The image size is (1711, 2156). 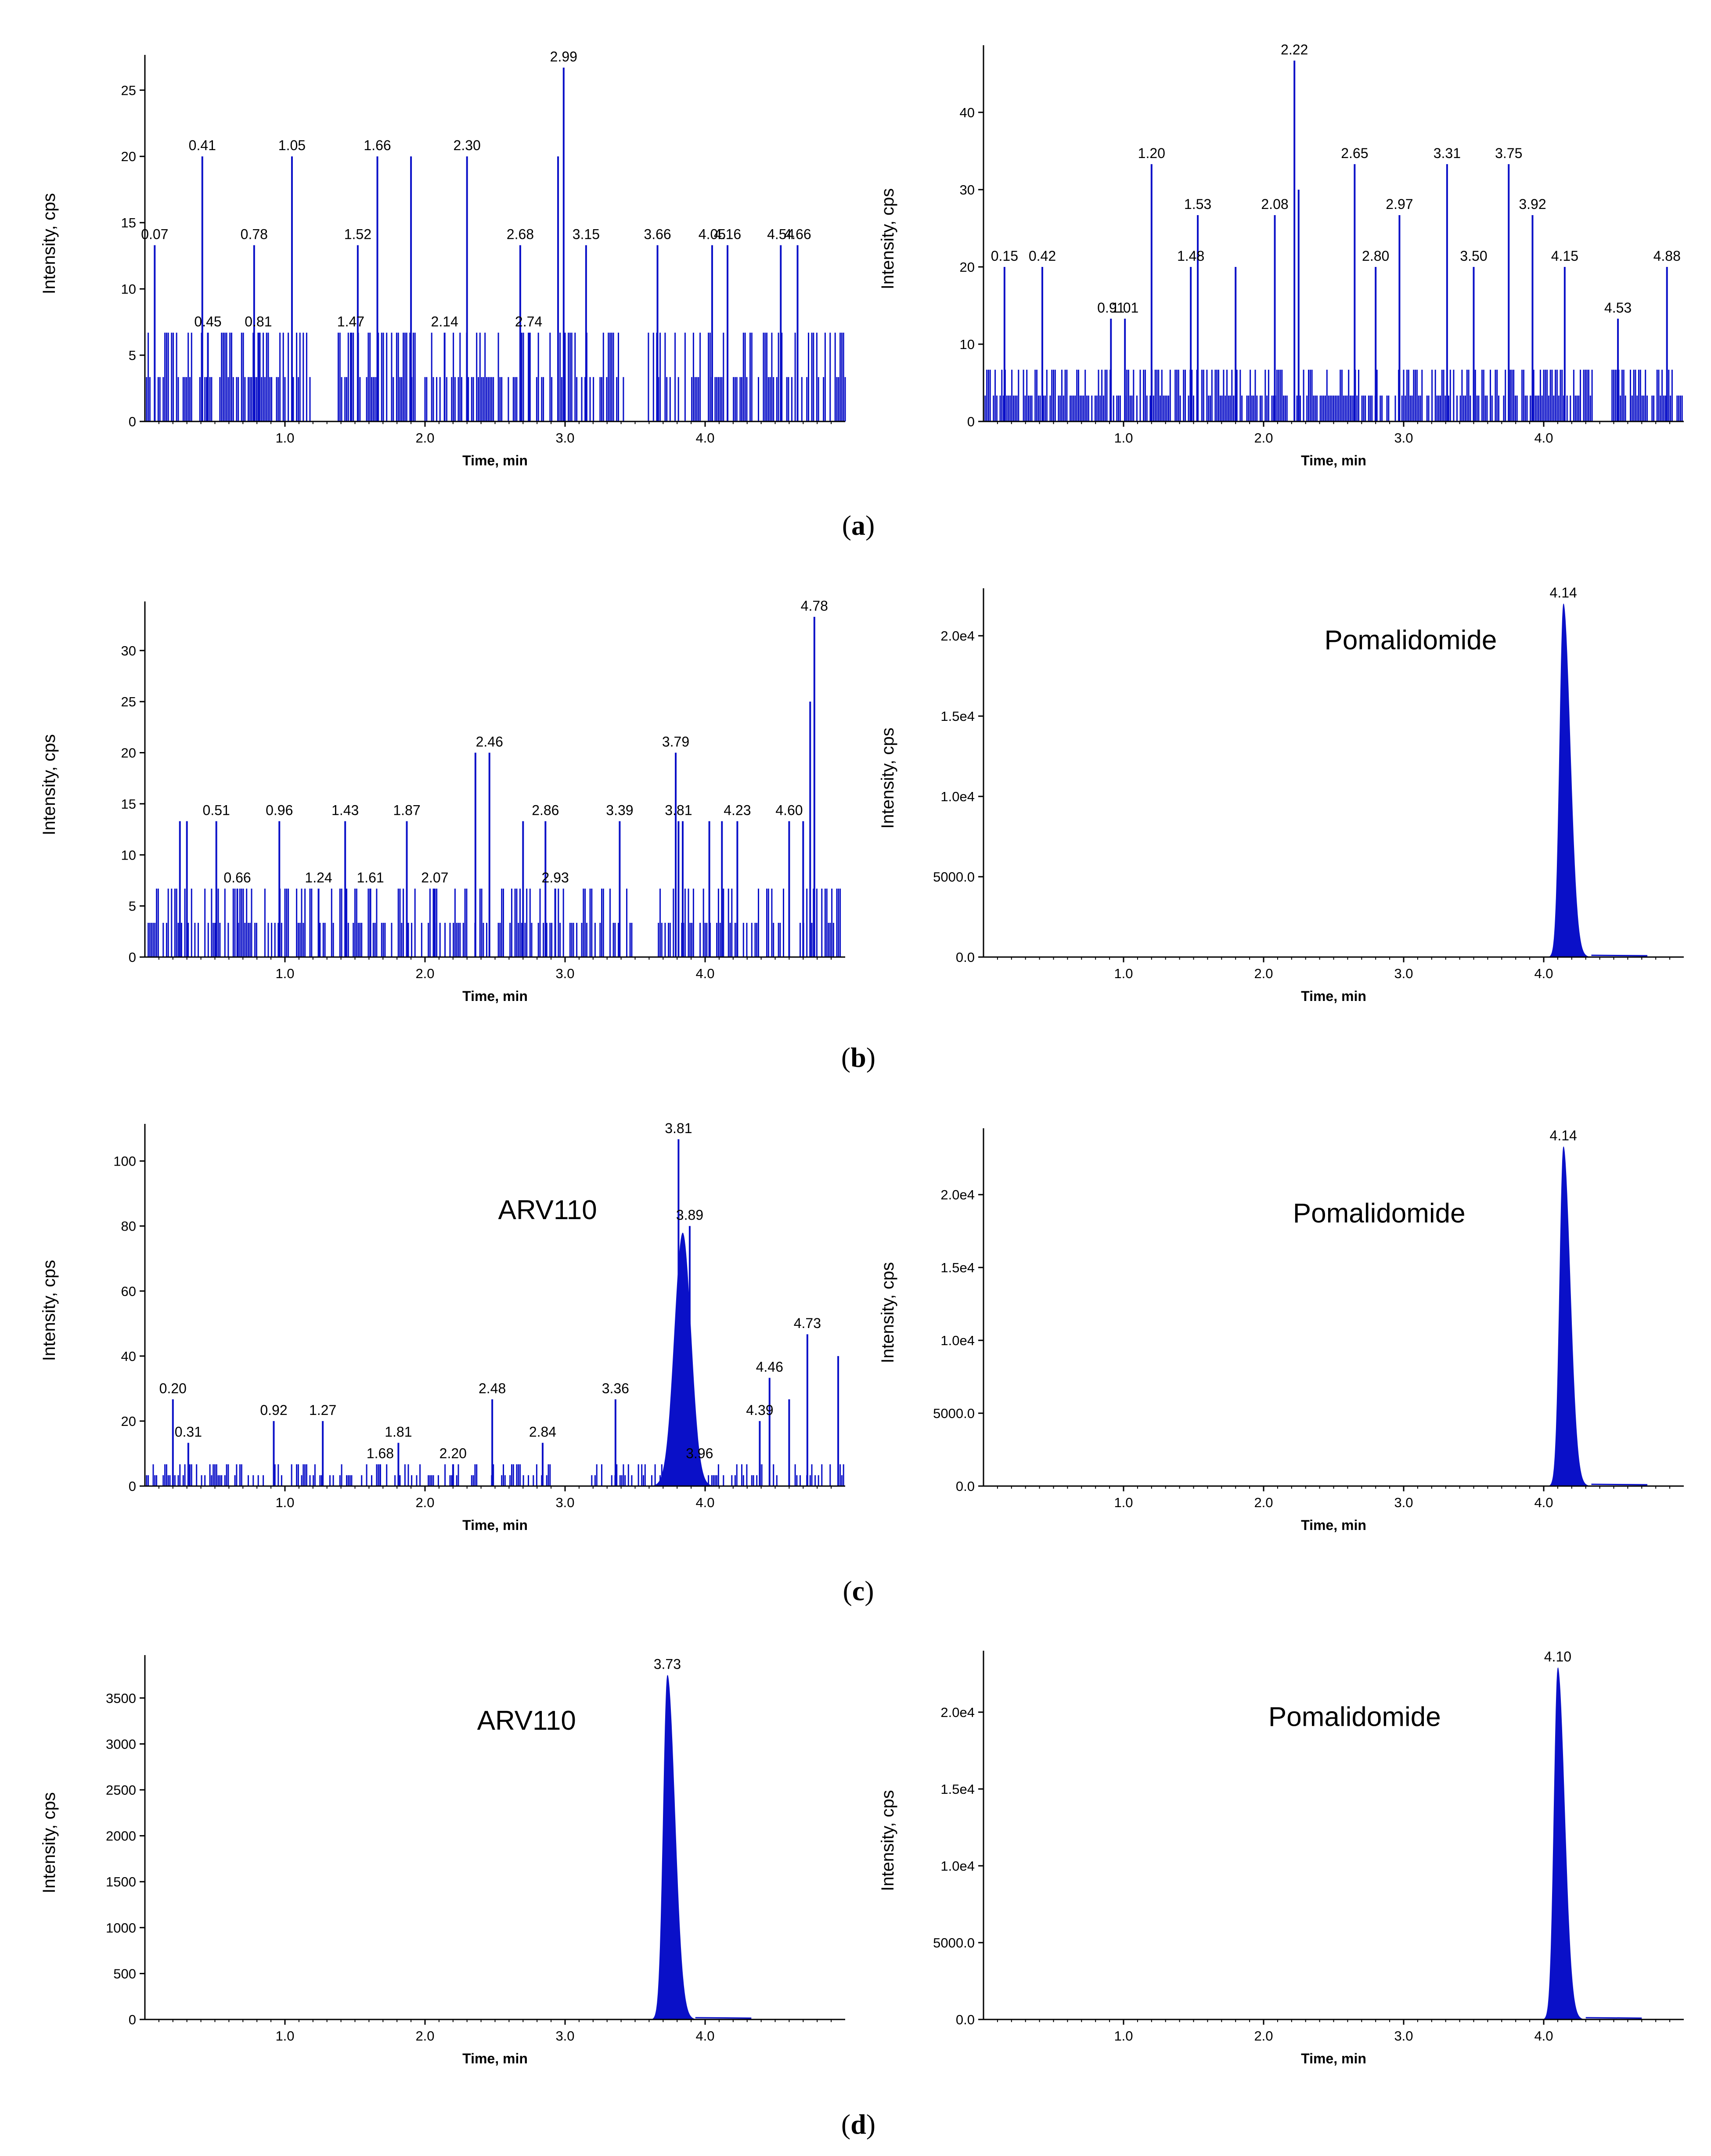 I want to click on peak-label: 2.74, so click(x=528, y=322).